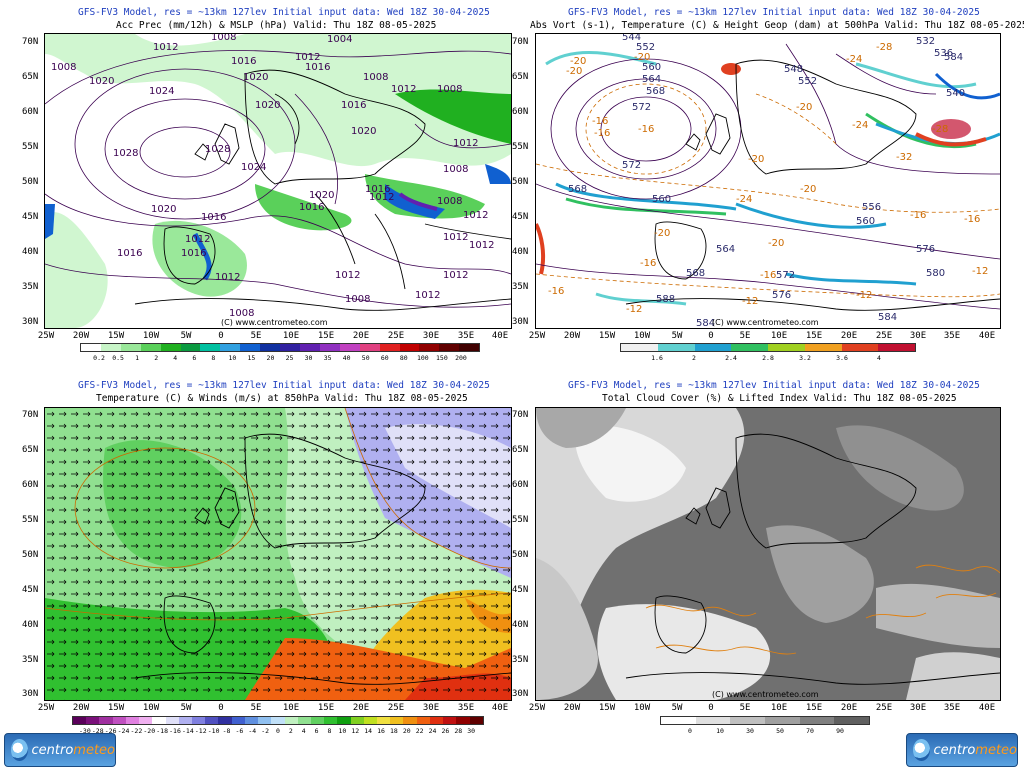 This screenshot has width=1024, height=768. What do you see at coordinates (116, 336) in the screenshot?
I see `lon-label: 15W` at bounding box center [116, 336].